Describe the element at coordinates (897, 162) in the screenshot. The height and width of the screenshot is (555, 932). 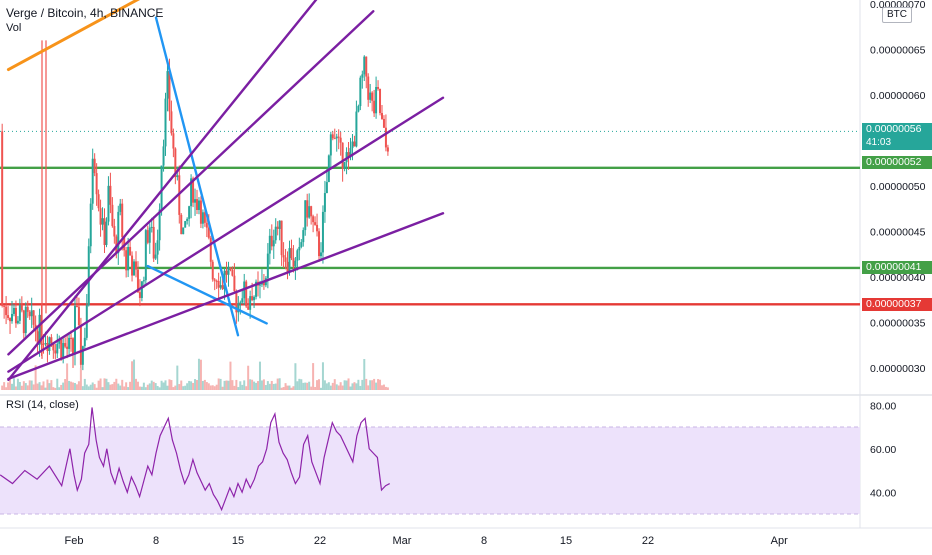
I see `level-tag-upper-green: 0.00000052` at that location.